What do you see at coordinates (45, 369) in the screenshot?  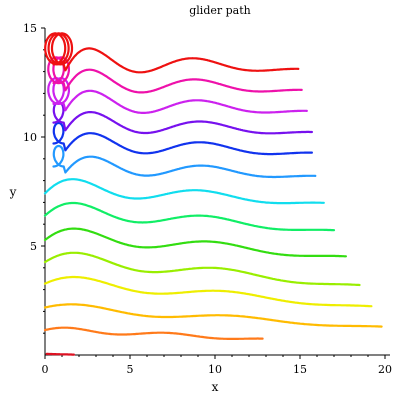 I see `x-tick-label: 0` at bounding box center [45, 369].